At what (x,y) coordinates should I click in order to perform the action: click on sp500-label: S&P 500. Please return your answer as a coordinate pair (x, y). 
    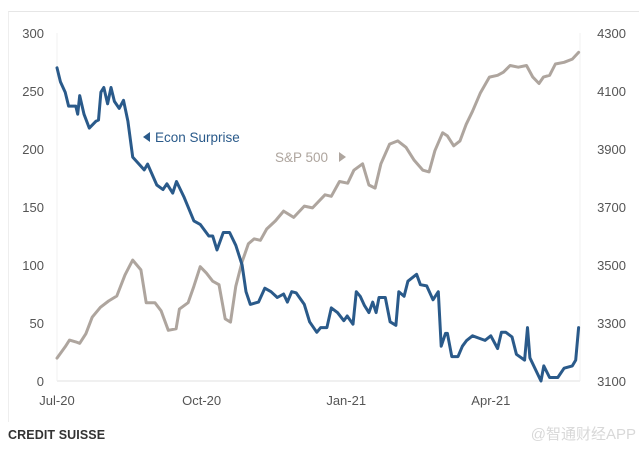
    Looking at the image, I should click on (301, 157).